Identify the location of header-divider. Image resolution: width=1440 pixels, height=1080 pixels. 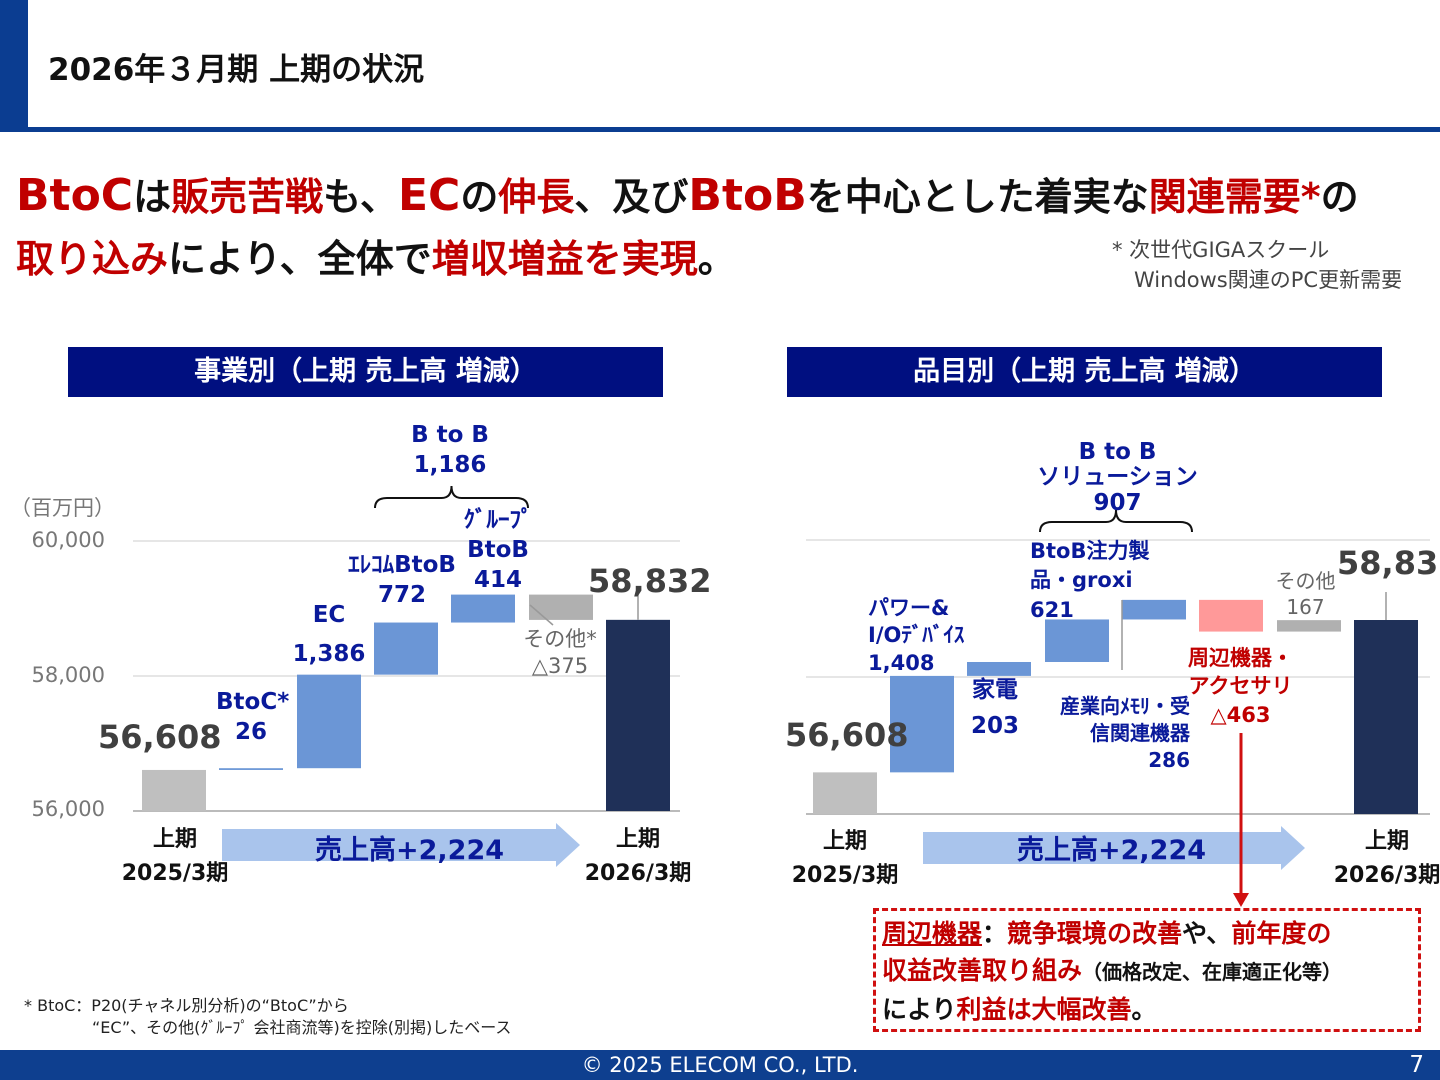
(720, 129).